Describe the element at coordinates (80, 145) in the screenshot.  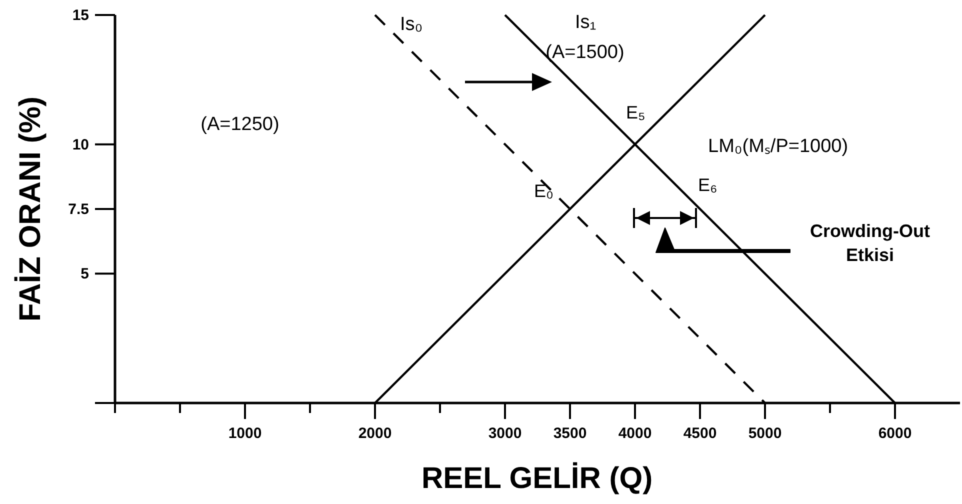
I see `y-tick-label: 10` at that location.